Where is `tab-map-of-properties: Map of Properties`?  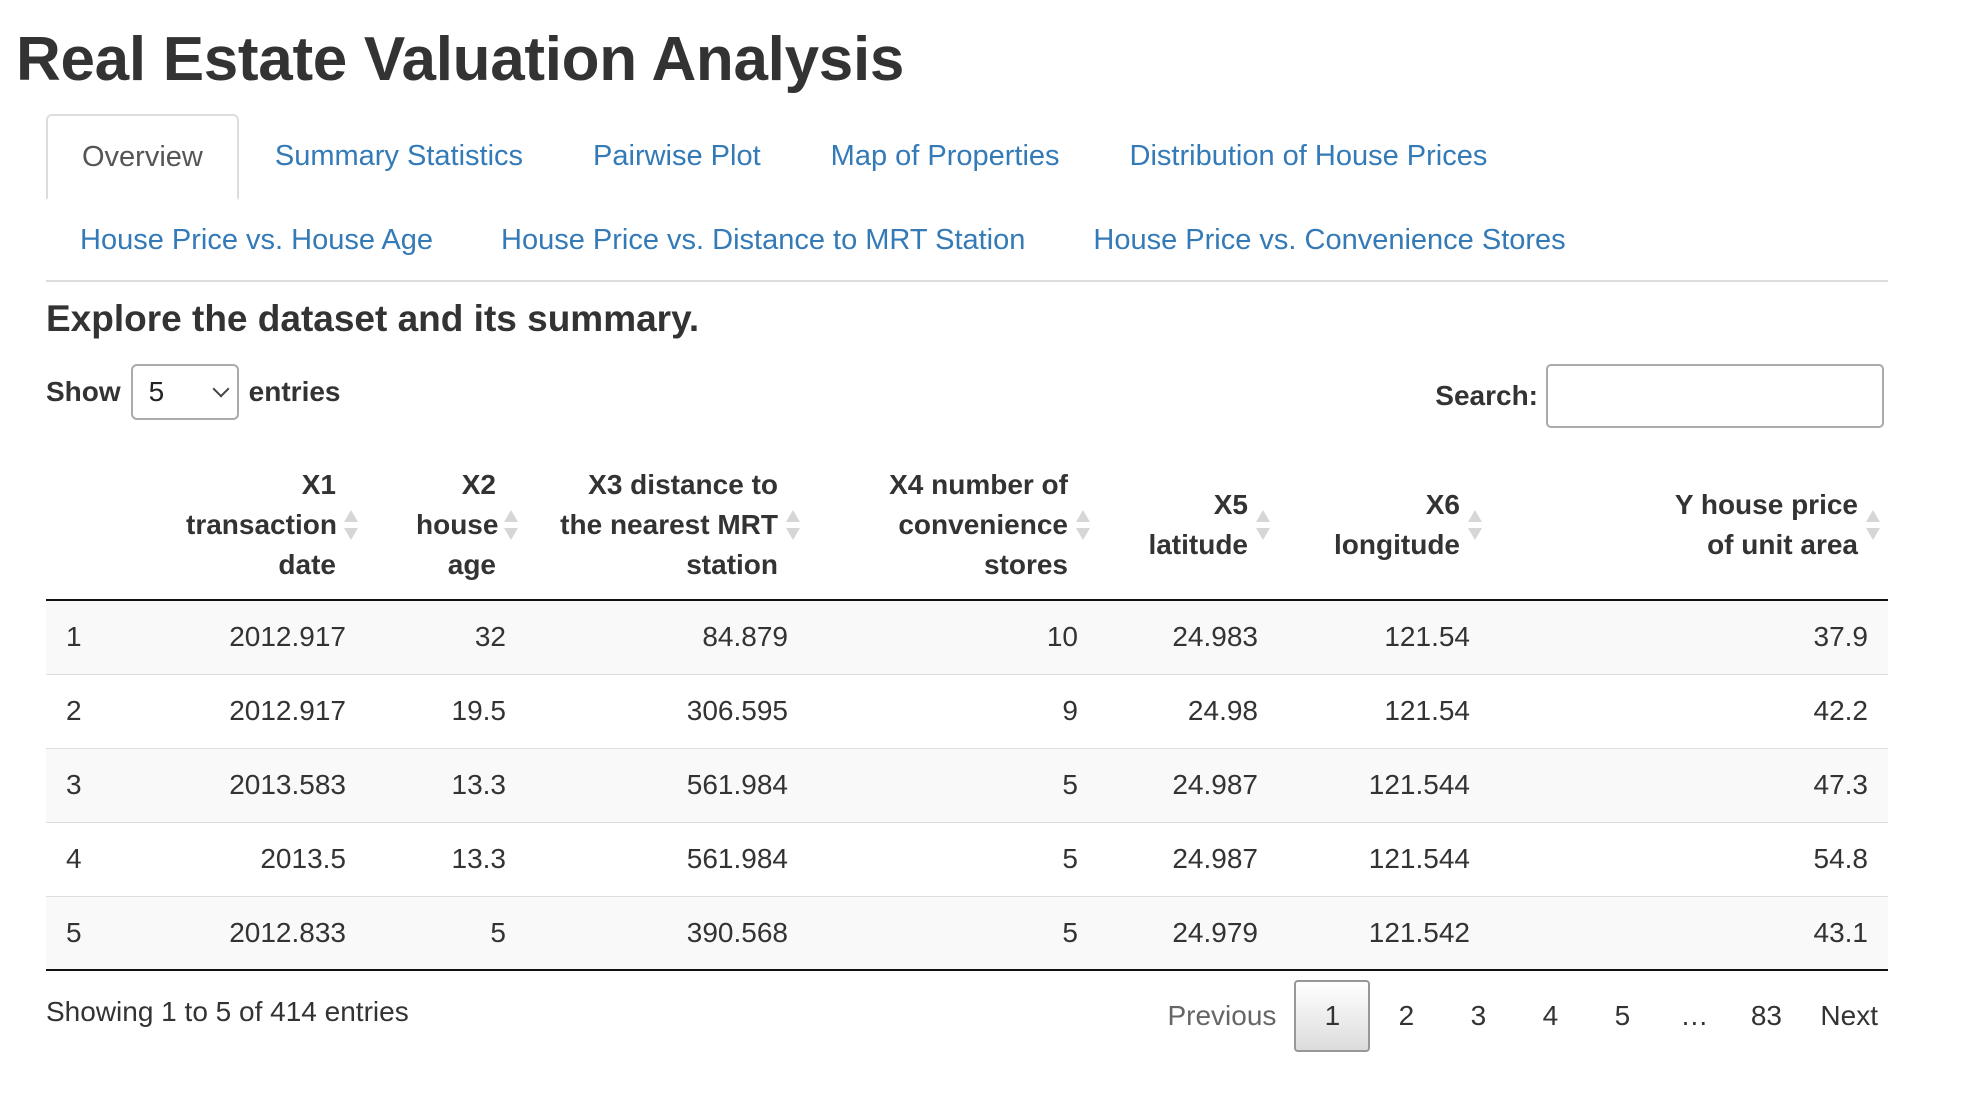
tab-map-of-properties: Map of Properties is located at coordinates (945, 155).